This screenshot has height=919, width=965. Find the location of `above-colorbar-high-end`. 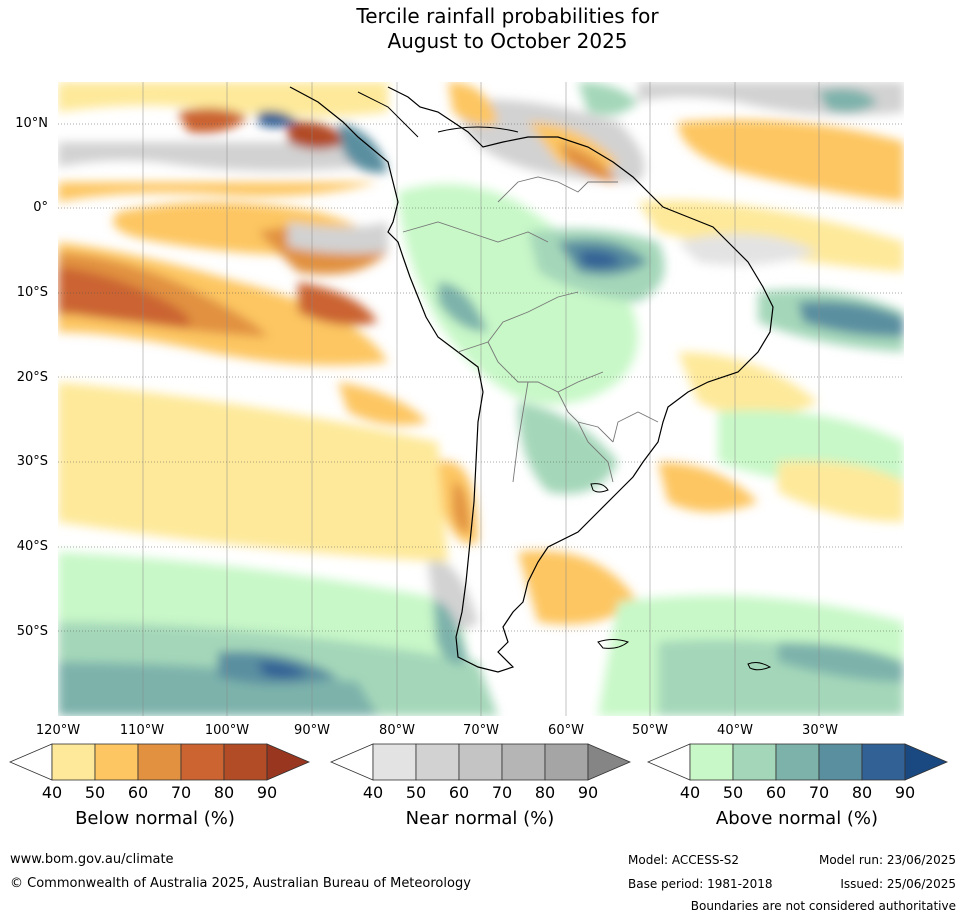

above-colorbar-high-end is located at coordinates (926, 762).